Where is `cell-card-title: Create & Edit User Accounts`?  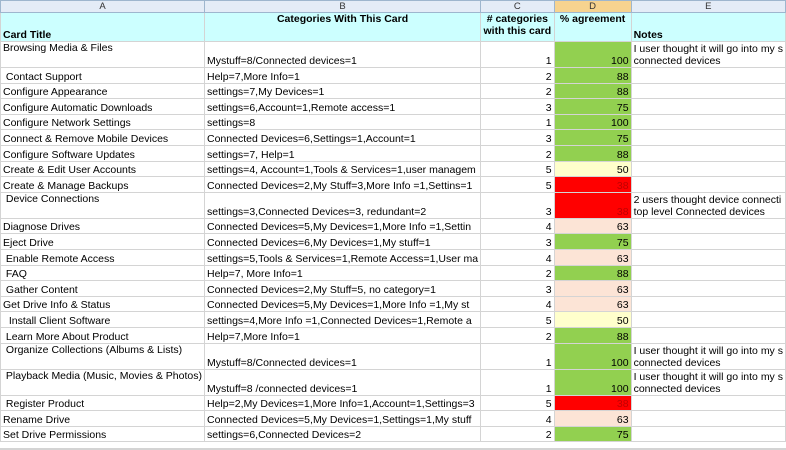
cell-card-title: Create & Edit User Accounts is located at coordinates (102, 169).